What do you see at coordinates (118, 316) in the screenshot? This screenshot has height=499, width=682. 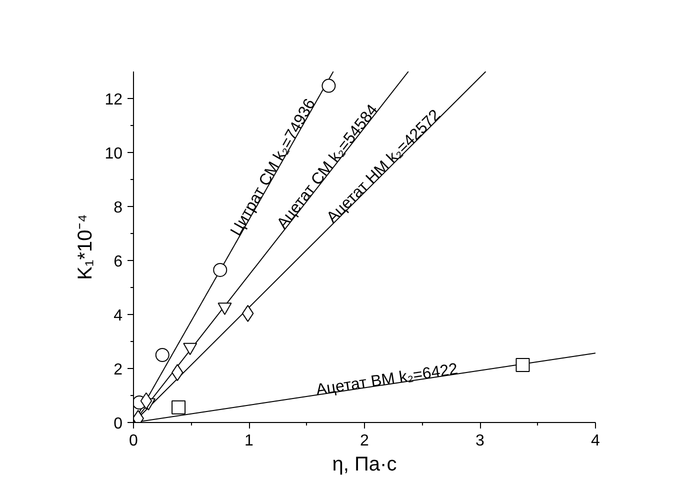 I see `y-tick-label: 4` at bounding box center [118, 316].